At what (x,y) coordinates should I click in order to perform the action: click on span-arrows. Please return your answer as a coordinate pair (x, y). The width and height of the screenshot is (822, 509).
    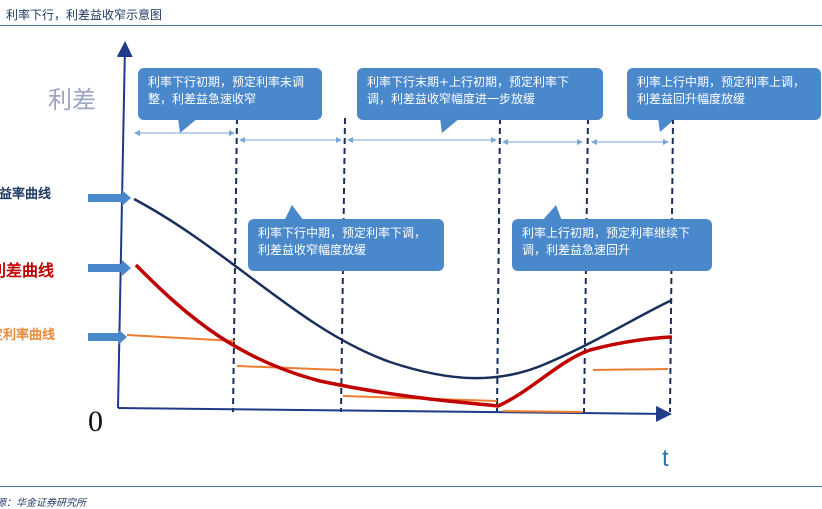
    Looking at the image, I should click on (401, 137).